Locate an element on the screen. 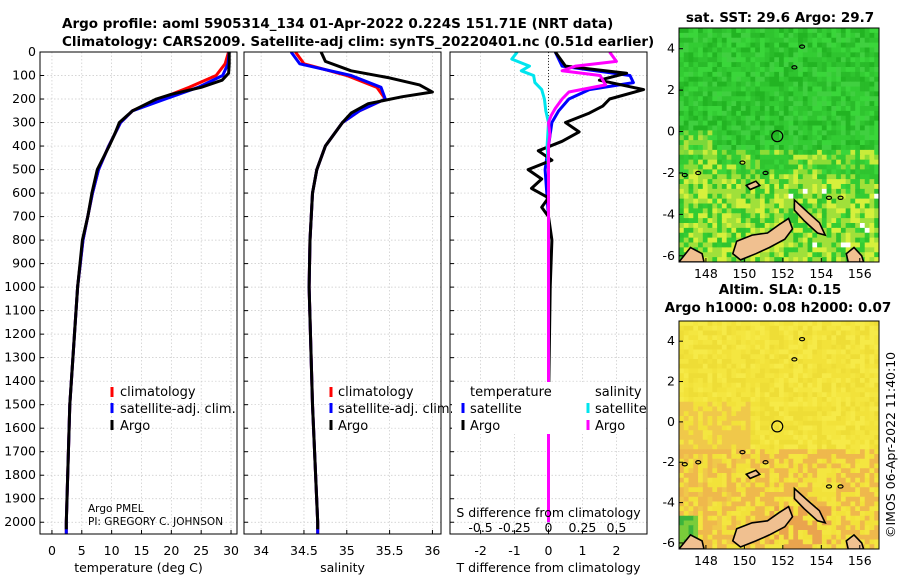  y-tick-label: 1800 is located at coordinates (20, 474).